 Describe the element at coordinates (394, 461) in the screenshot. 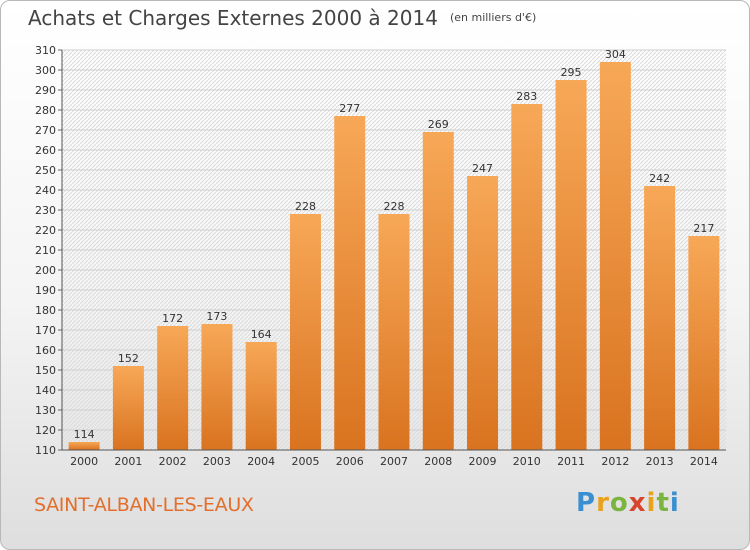

I see `x-tick-label: 2007` at that location.